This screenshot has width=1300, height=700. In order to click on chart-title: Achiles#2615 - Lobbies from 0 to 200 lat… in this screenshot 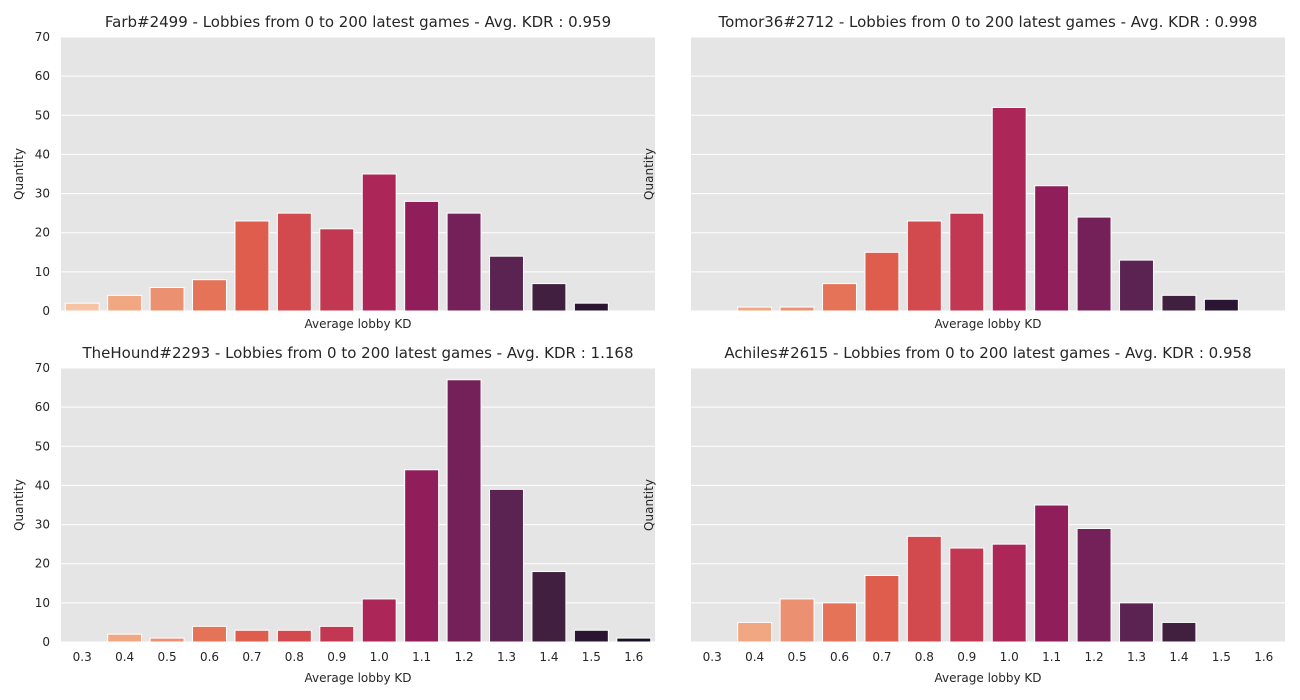, I will do `click(987, 353)`.